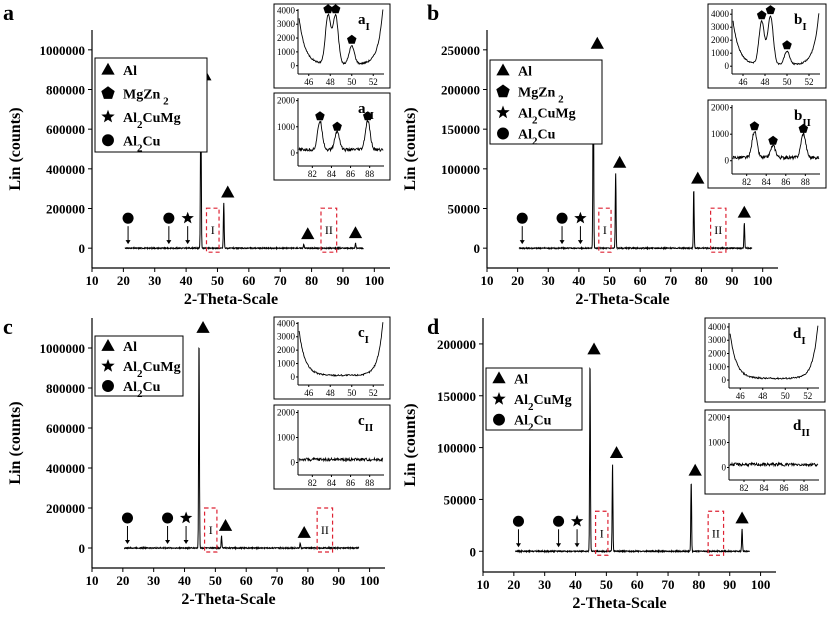 Image resolution: width=831 pixels, height=623 pixels. Describe the element at coordinates (142, 94) in the screenshot. I see `legend-text-part: MgZn` at that location.